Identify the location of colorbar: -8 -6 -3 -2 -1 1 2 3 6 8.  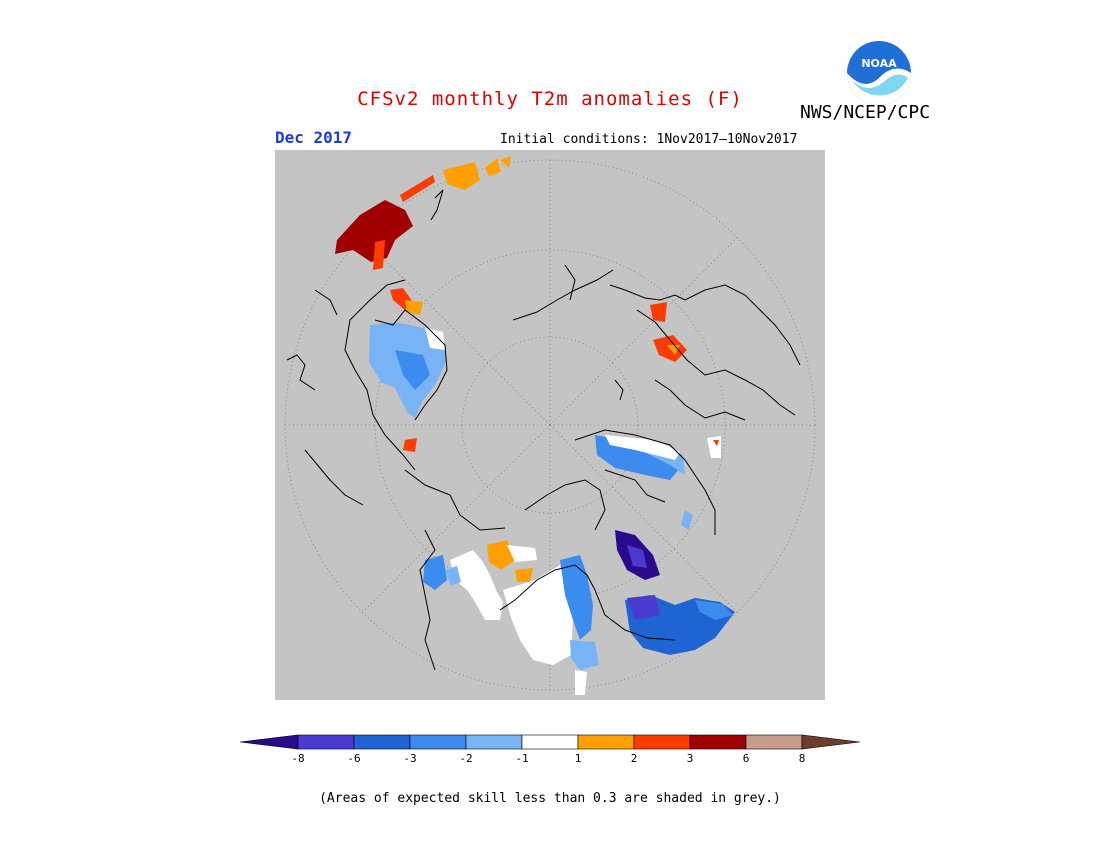
(550, 749).